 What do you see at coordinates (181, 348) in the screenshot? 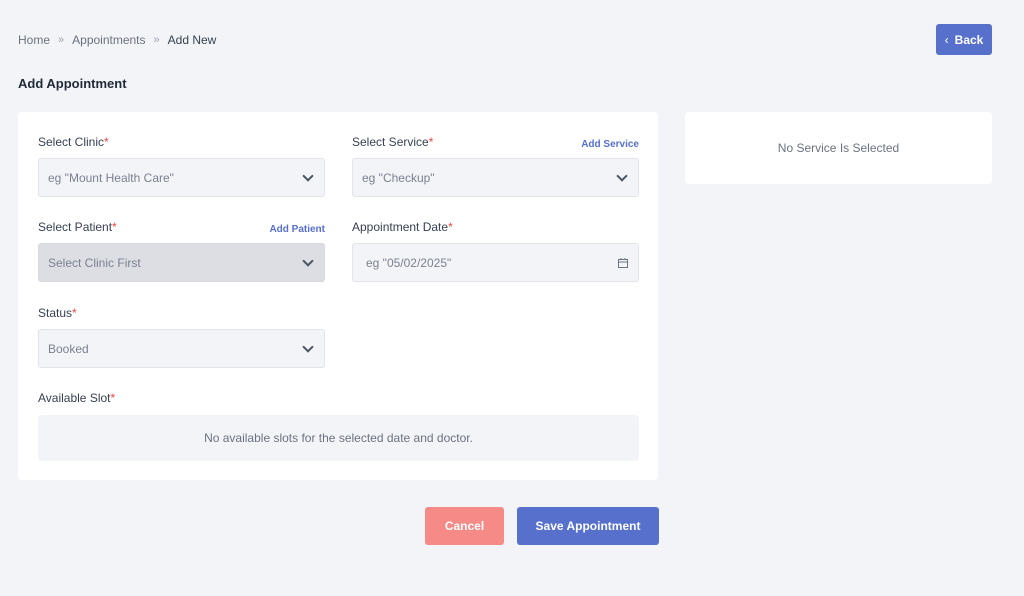
I see `status-select: Booked` at bounding box center [181, 348].